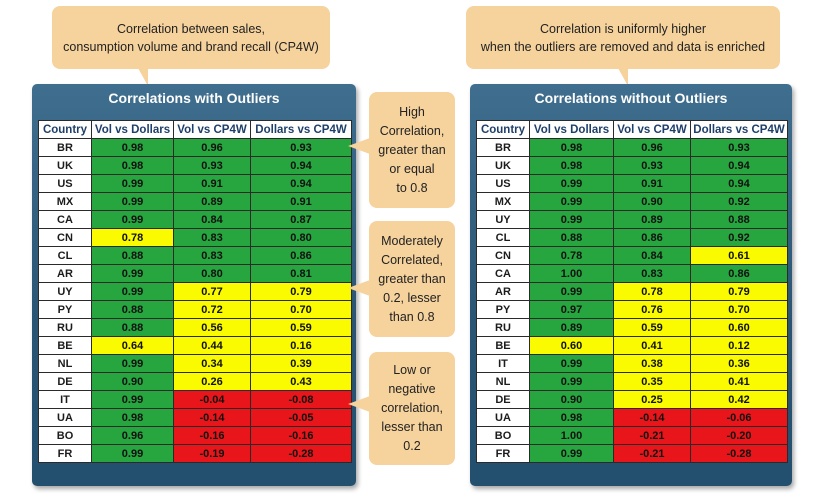 The image size is (825, 494). What do you see at coordinates (739, 291) in the screenshot?
I see `dollars-vs-cp4w-cell: 0.79` at bounding box center [739, 291].